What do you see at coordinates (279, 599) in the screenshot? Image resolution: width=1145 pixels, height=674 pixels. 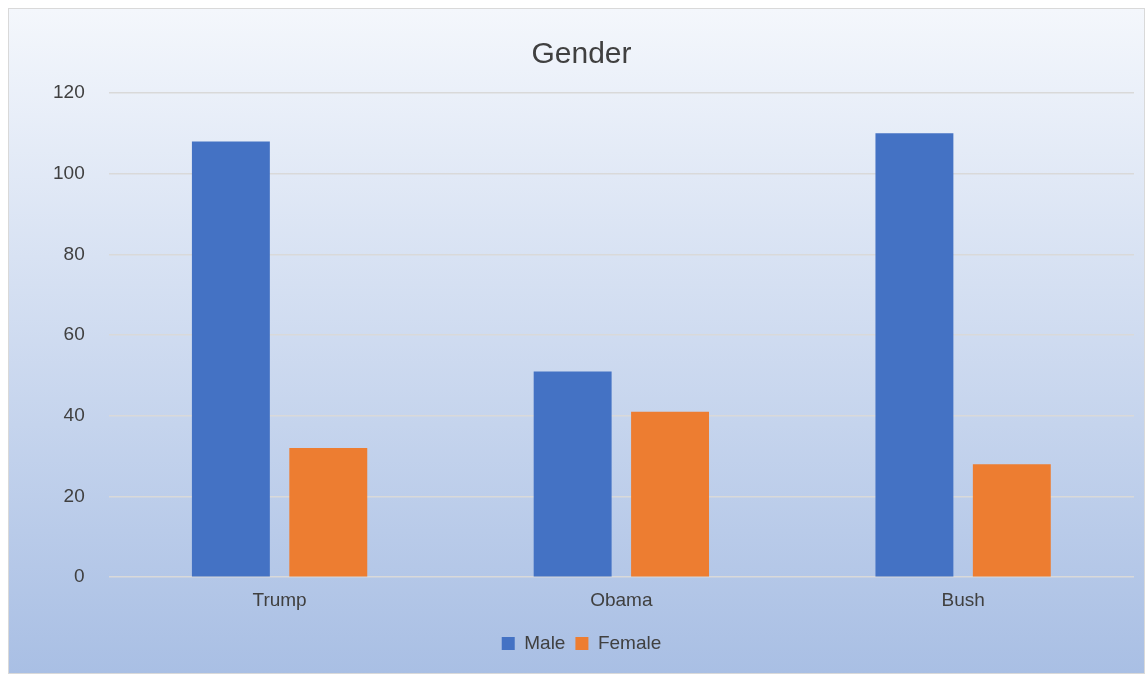 I see `x-tick-label: Trump` at bounding box center [279, 599].